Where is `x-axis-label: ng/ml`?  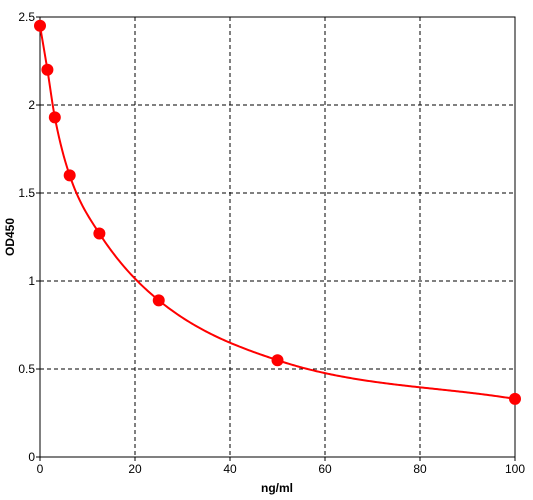 x-axis-label: ng/ml is located at coordinates (277, 488).